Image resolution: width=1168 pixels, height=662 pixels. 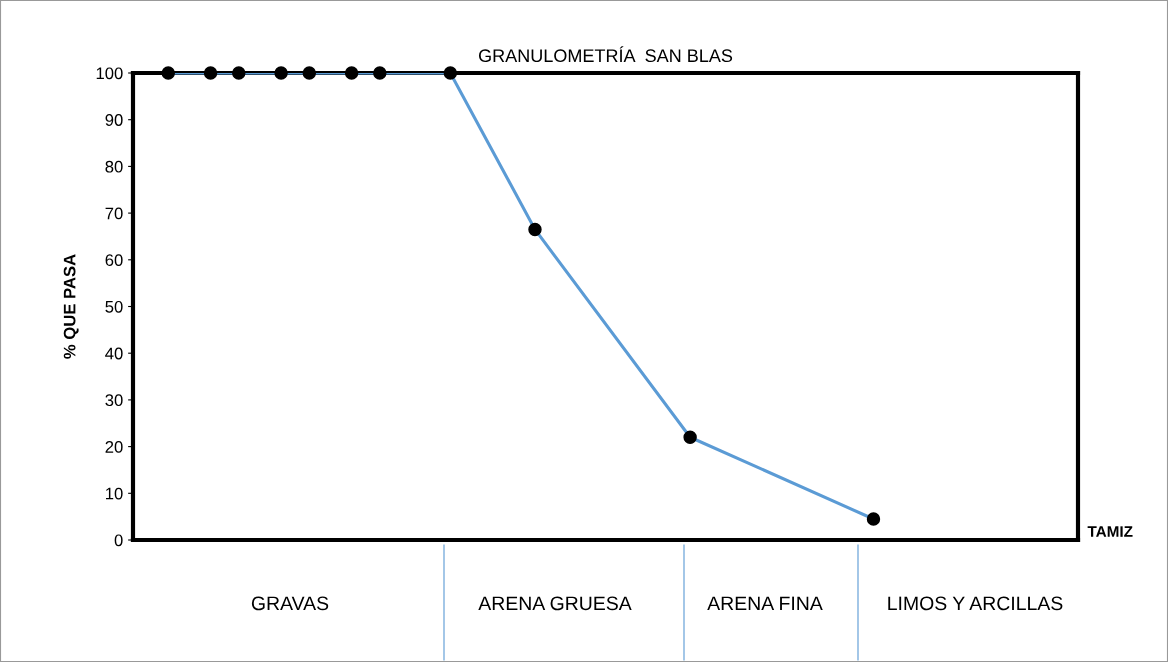 I want to click on text: GRAVAS, so click(x=290, y=603).